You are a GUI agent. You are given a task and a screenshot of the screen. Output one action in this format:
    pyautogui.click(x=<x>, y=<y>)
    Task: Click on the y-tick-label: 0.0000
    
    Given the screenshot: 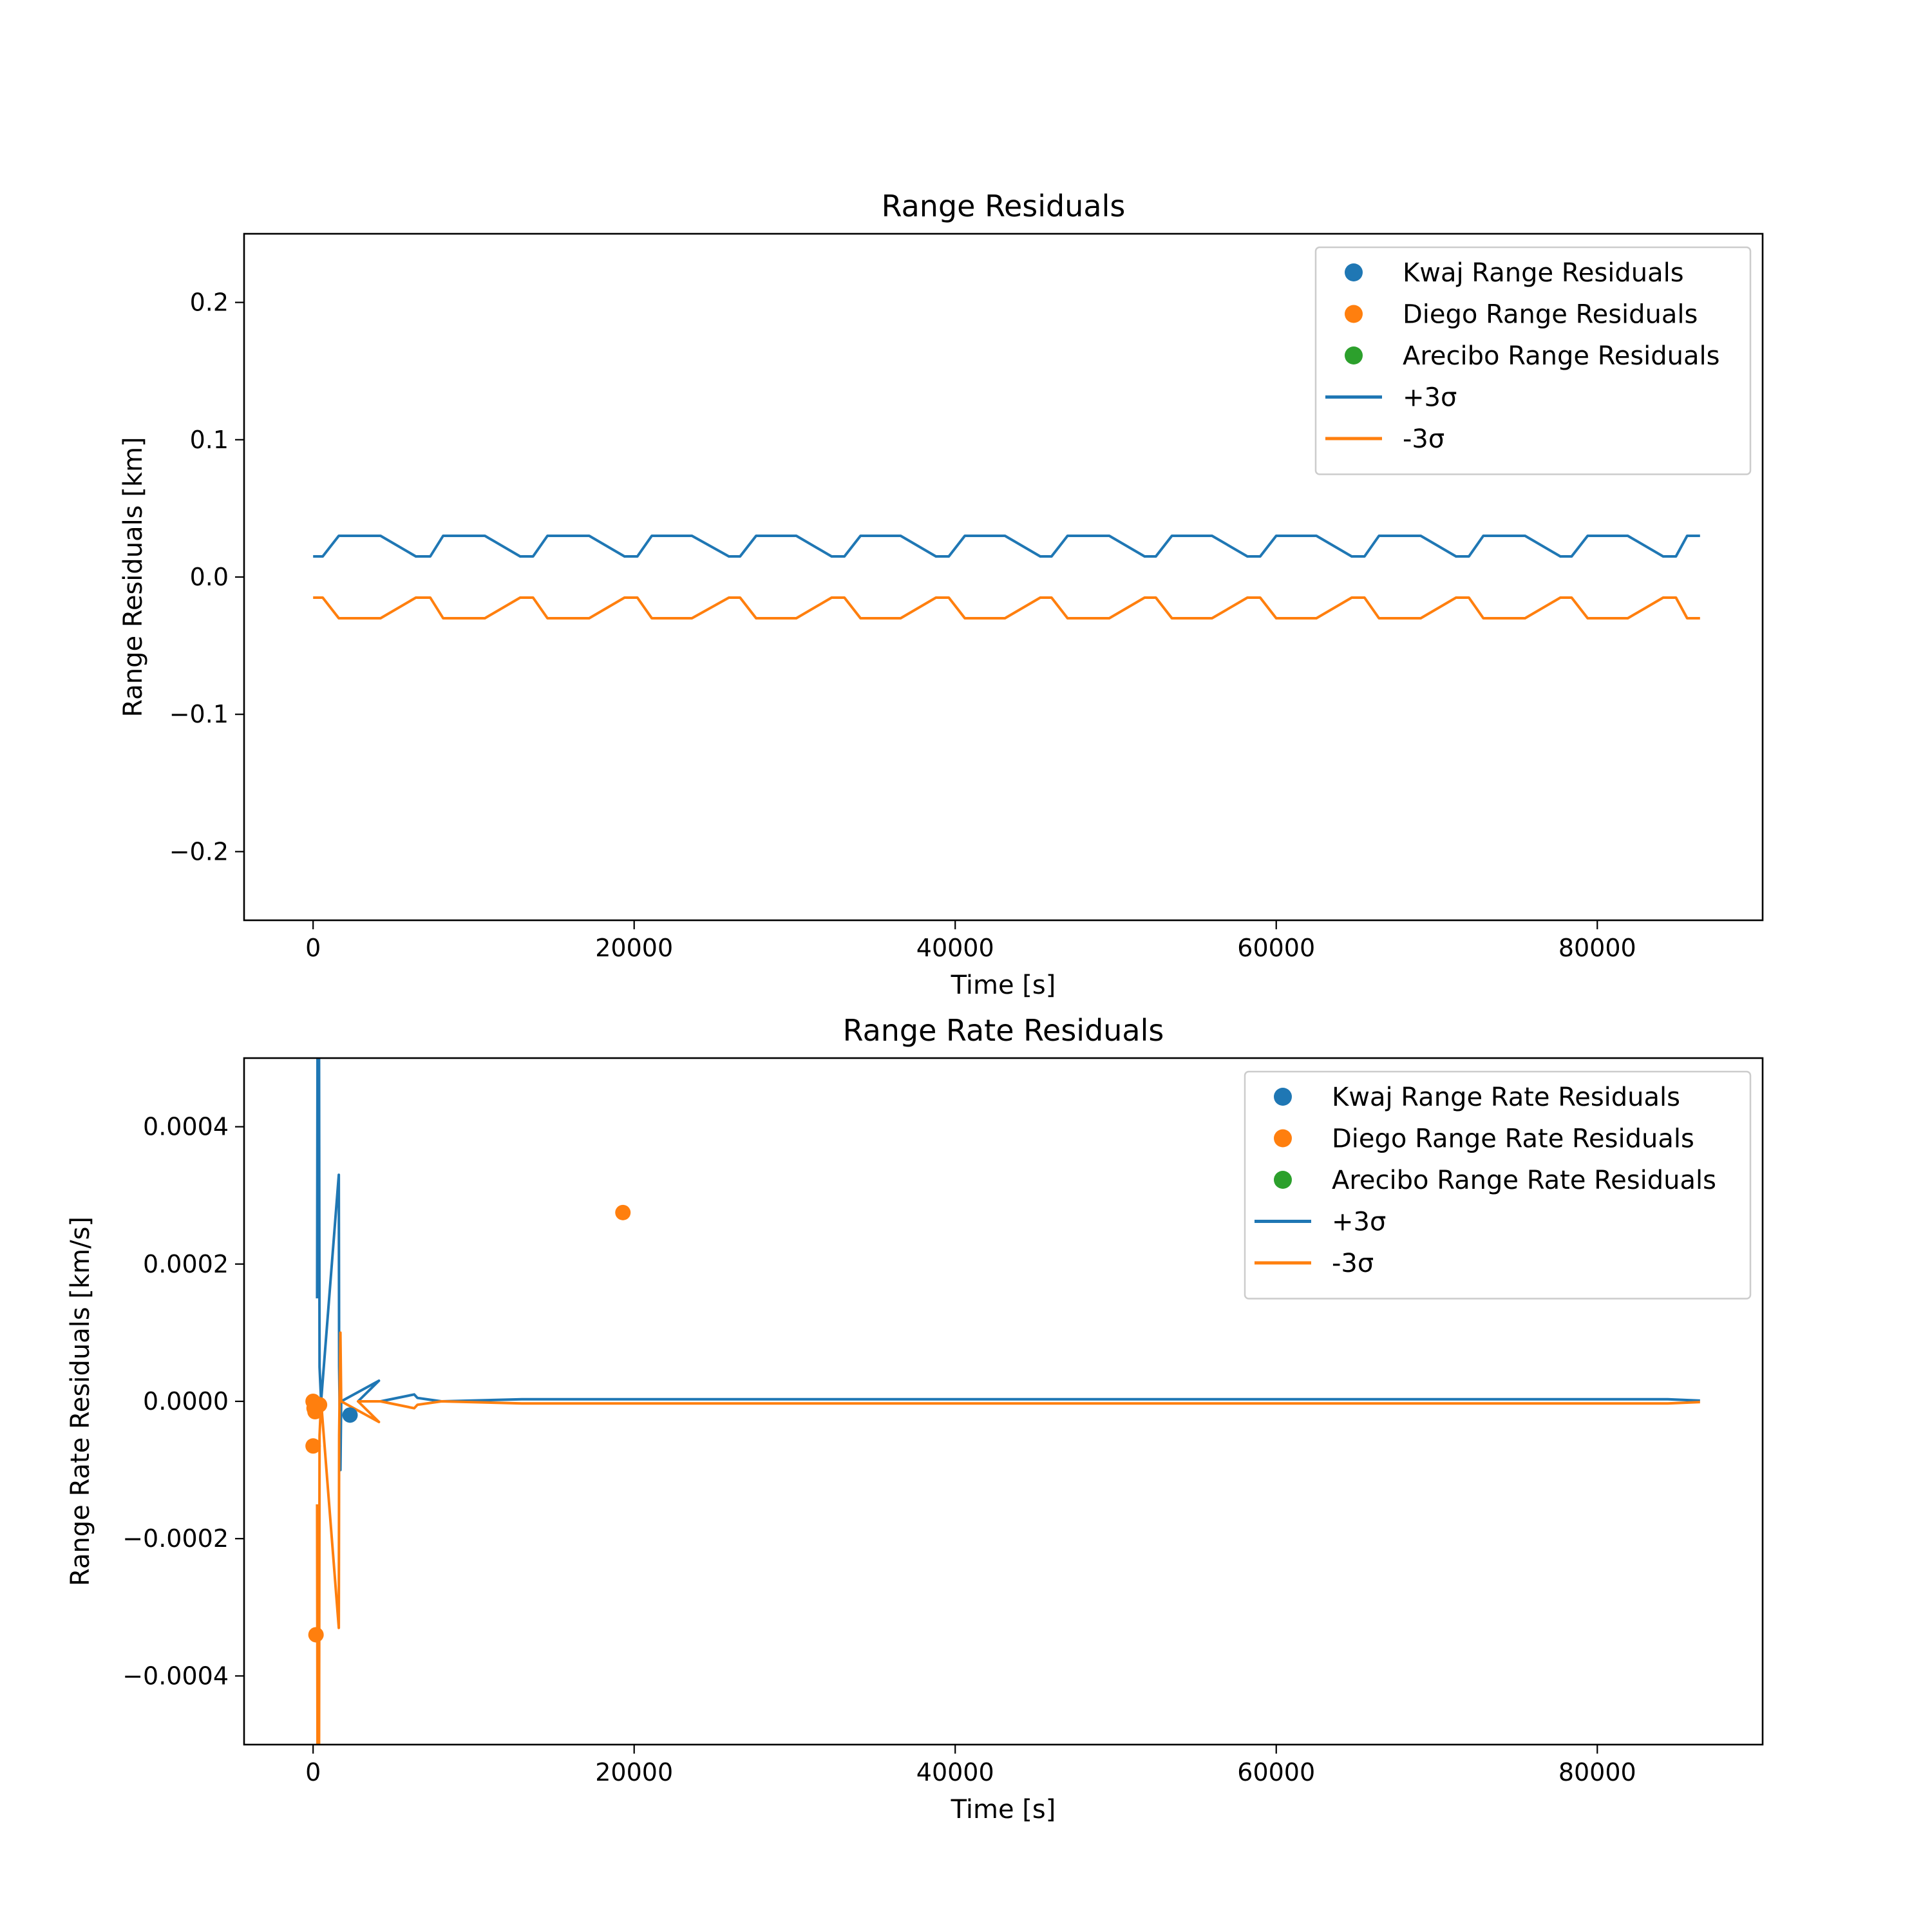 What is the action you would take?
    pyautogui.click(x=186, y=1401)
    